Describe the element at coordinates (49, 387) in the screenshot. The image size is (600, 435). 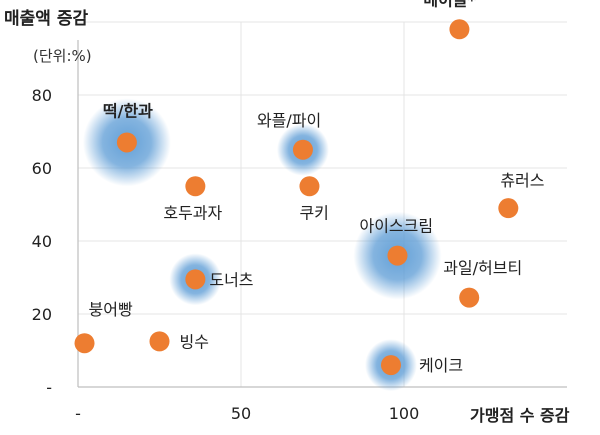
I see `y-tick-label: -` at that location.